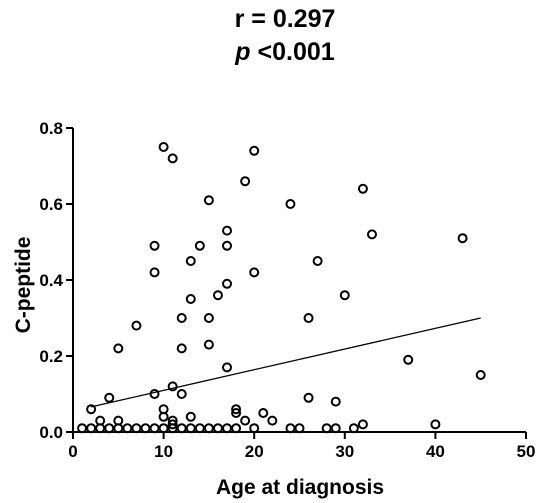 This screenshot has height=503, width=550. Describe the element at coordinates (435, 451) in the screenshot. I see `x-tick-label: 40` at that location.